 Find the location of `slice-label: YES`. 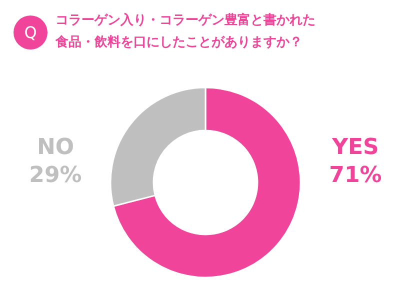

slice-label: YES is located at coordinates (355, 147).